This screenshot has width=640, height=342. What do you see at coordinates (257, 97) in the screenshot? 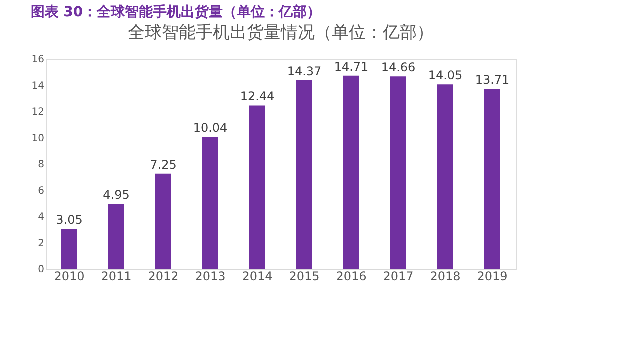
I see `data-label: 12.44` at bounding box center [257, 97].